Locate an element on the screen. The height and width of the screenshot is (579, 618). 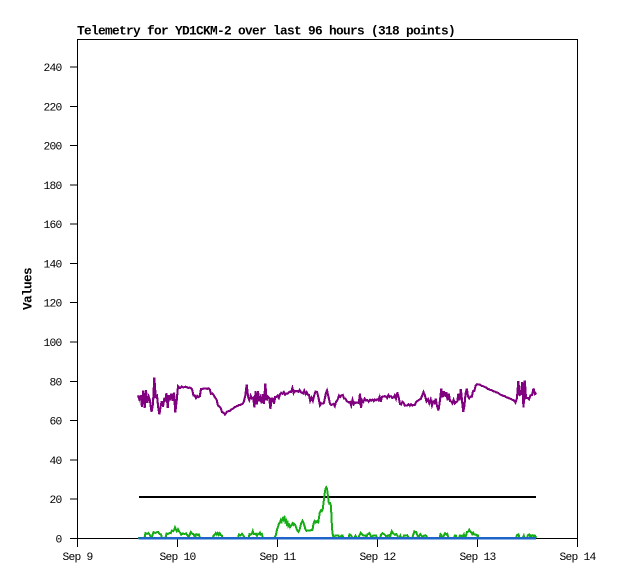
svg-text: Values is located at coordinates (28, 289).